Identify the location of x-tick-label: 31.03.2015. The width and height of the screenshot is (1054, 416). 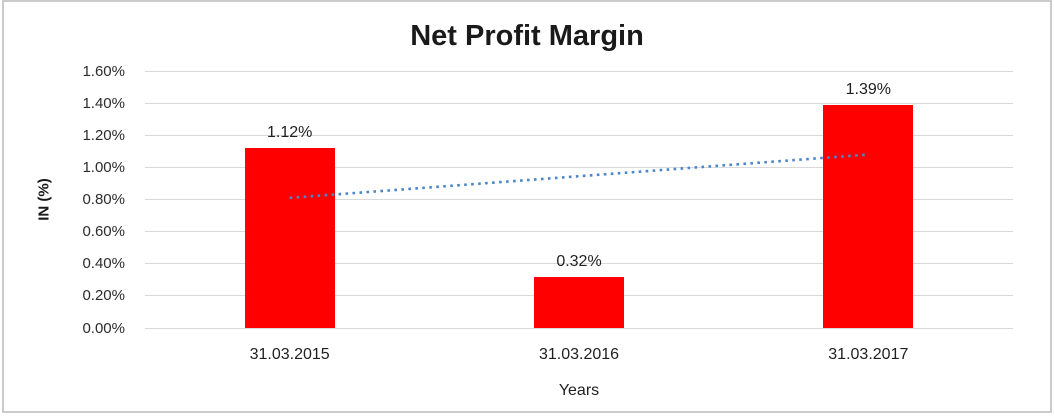
(289, 354).